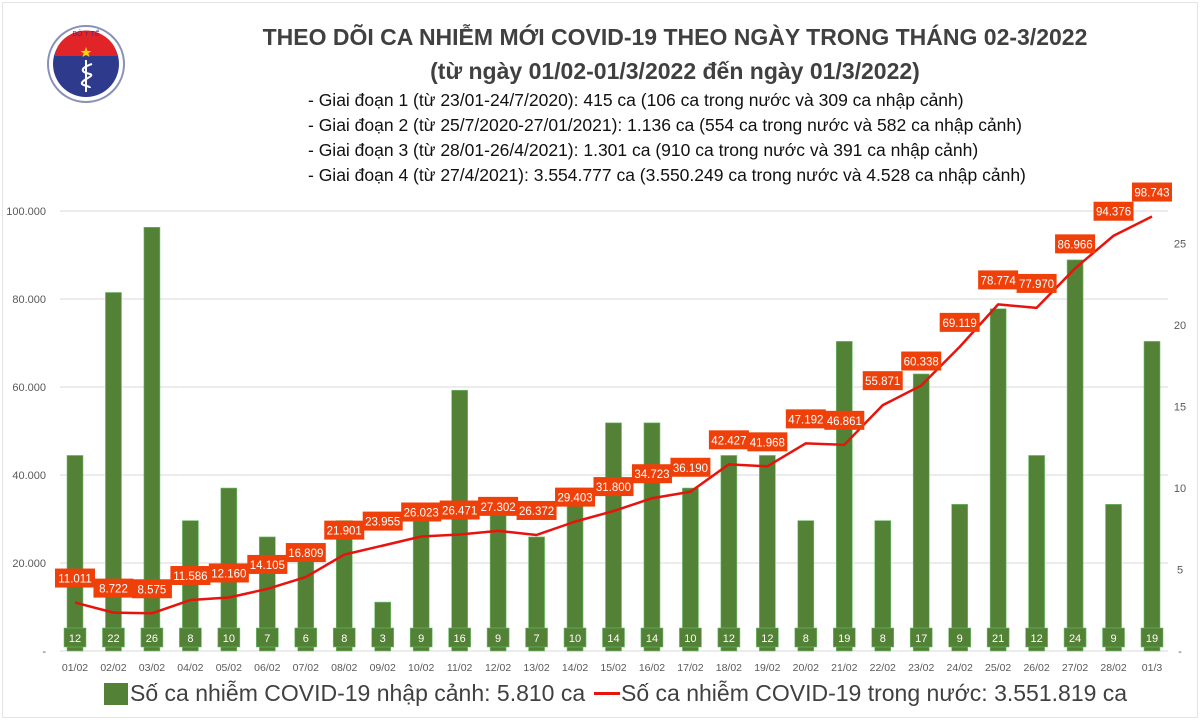 The image size is (1200, 720). What do you see at coordinates (960, 668) in the screenshot?
I see `x-tick-label: 24/02` at bounding box center [960, 668].